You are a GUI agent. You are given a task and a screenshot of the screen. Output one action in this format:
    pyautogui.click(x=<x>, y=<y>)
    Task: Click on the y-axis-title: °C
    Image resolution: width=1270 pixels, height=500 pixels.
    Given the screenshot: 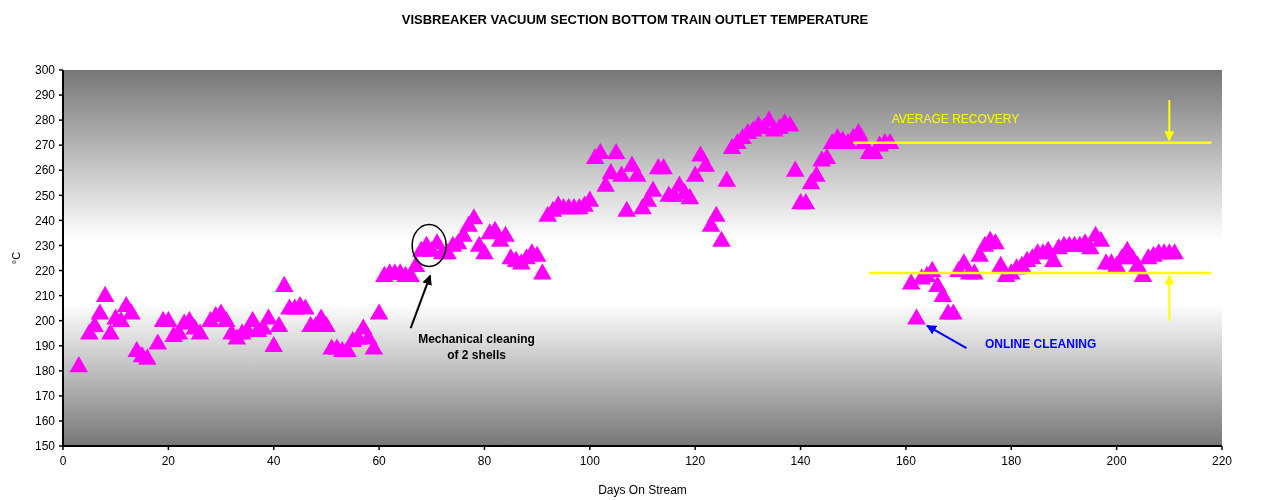 What is the action you would take?
    pyautogui.click(x=16, y=258)
    